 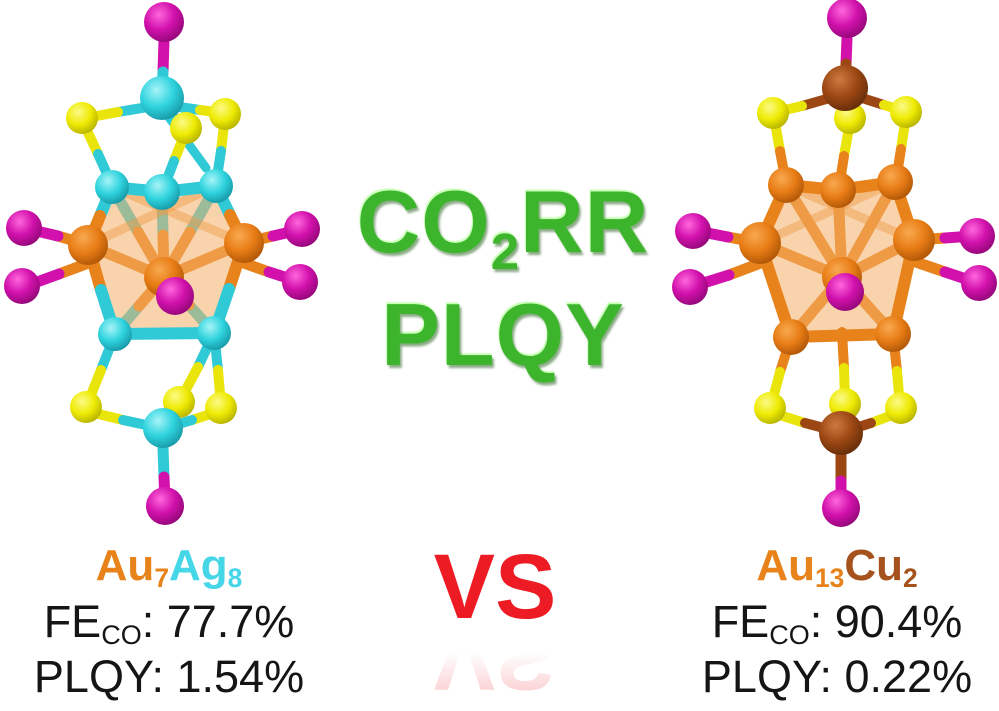 I want to click on co2rr-headline: CO2RR, so click(x=503, y=227).